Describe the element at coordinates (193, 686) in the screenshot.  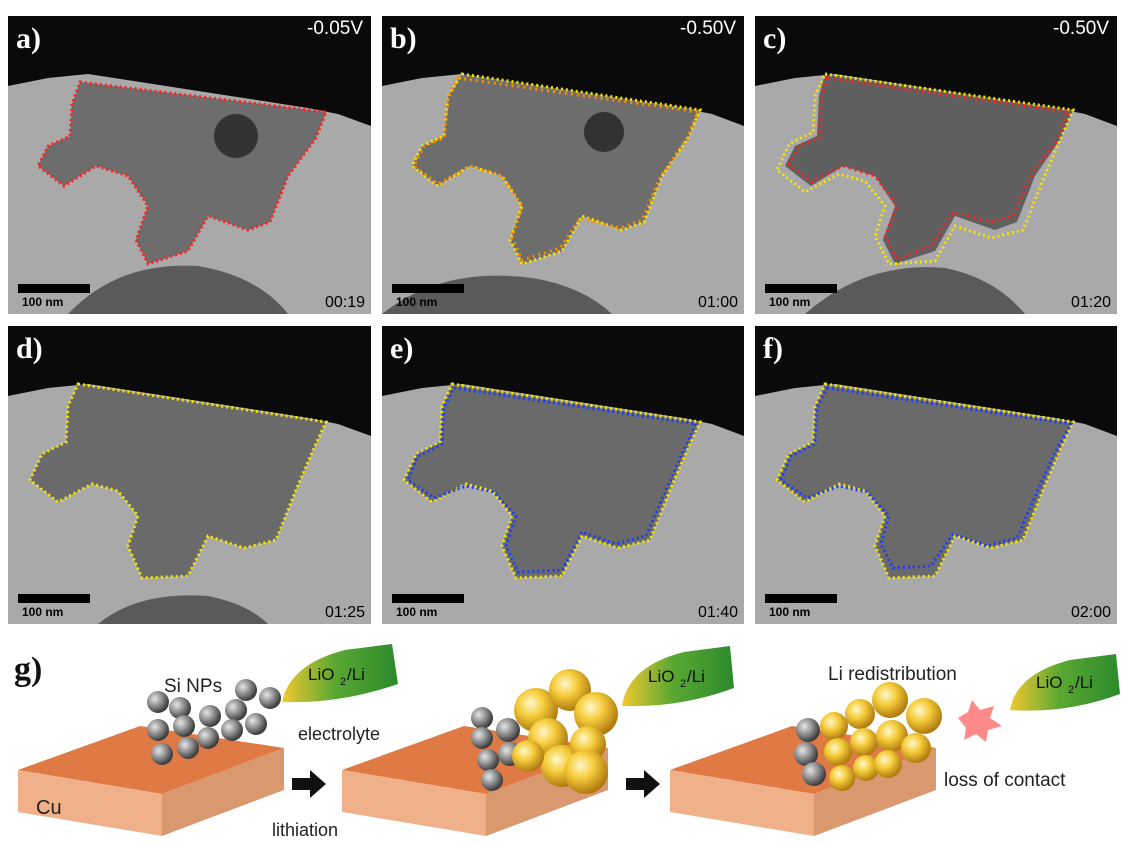
I see `si-nps-label: Si NPs` at that location.